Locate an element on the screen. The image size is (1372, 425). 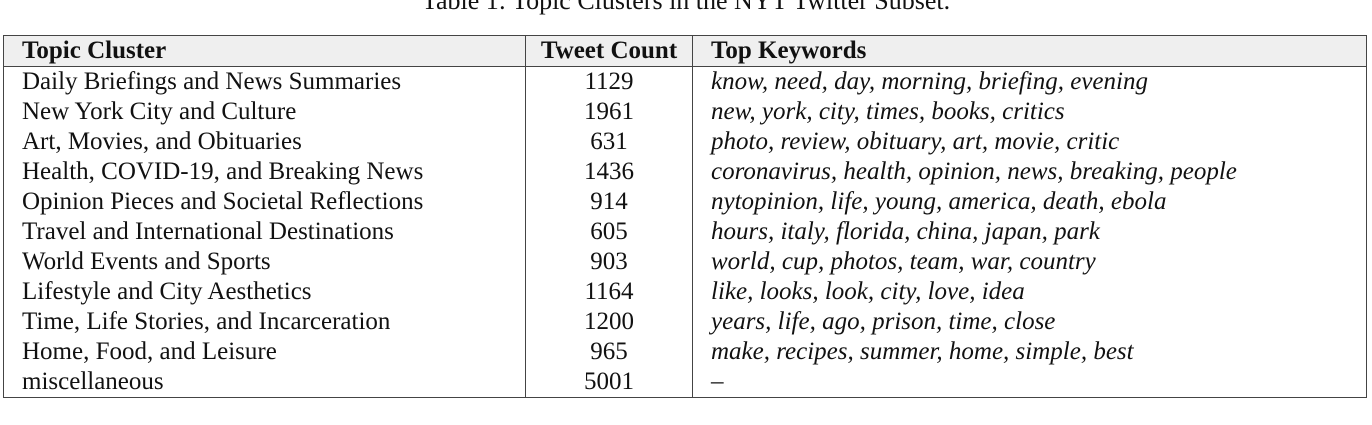
topic-cluster-cell: World Events and Sports is located at coordinates (264, 262).